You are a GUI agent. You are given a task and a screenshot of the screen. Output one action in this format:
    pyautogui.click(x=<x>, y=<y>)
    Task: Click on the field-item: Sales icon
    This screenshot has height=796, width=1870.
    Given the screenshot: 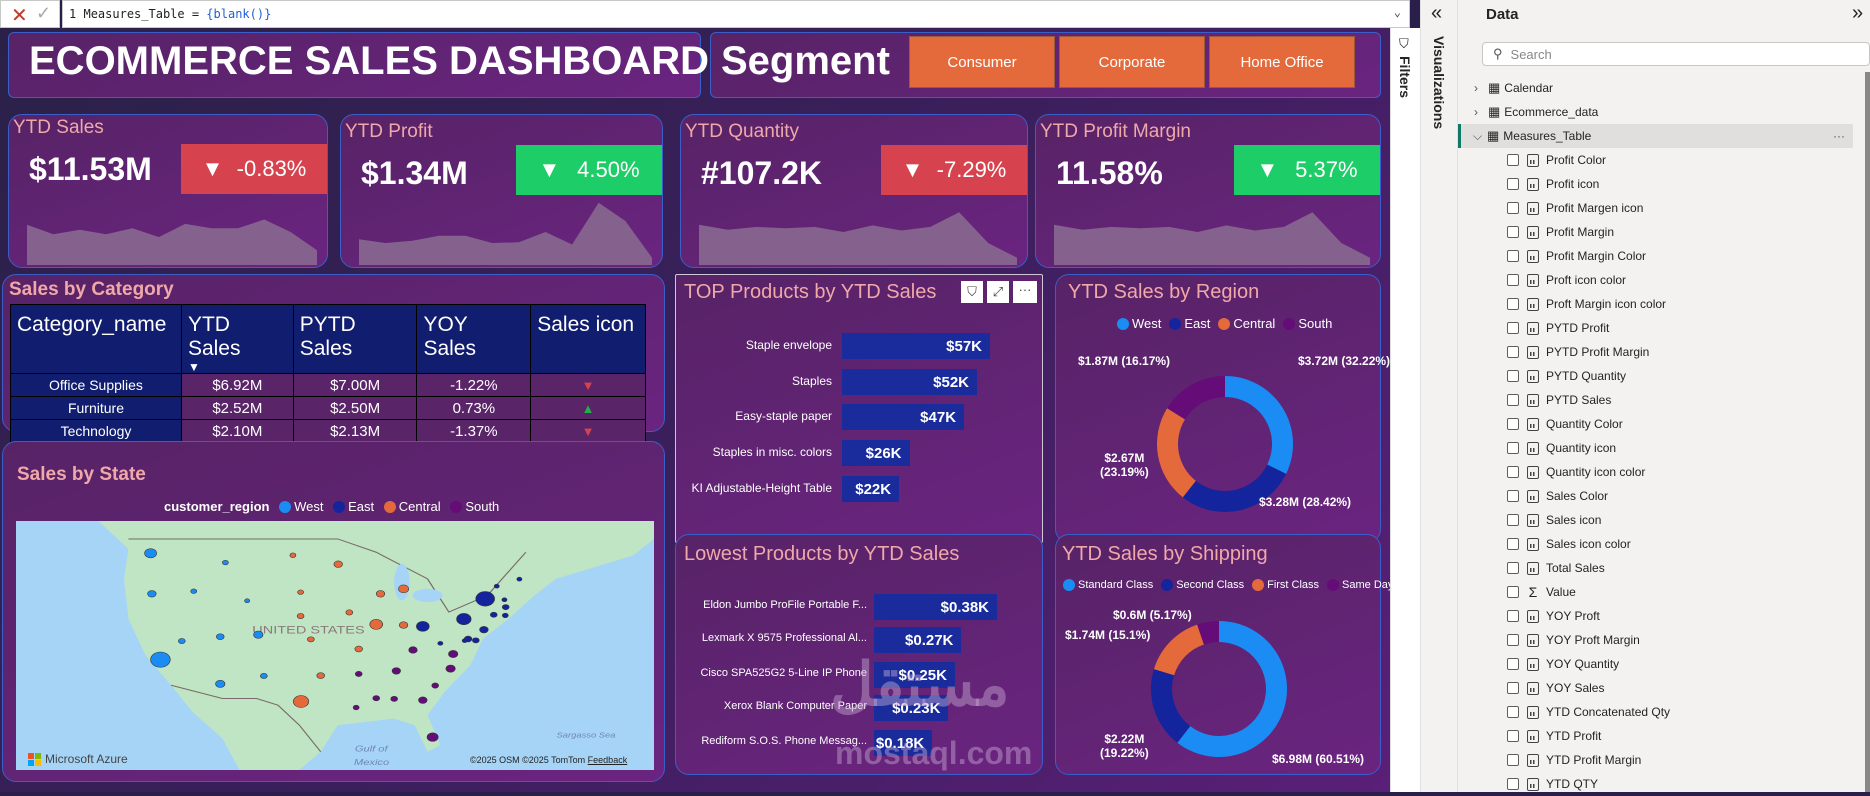 What is the action you would take?
    pyautogui.click(x=1655, y=520)
    